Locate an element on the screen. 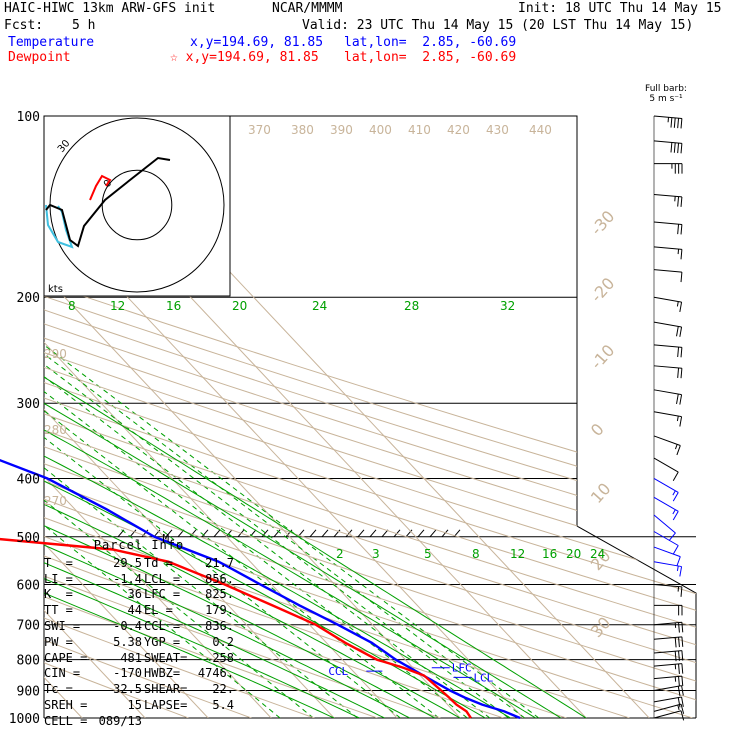 The height and width of the screenshot is (740, 740). parcel-info-row: LI = -1.4 LCL = 856. is located at coordinates (139, 580).